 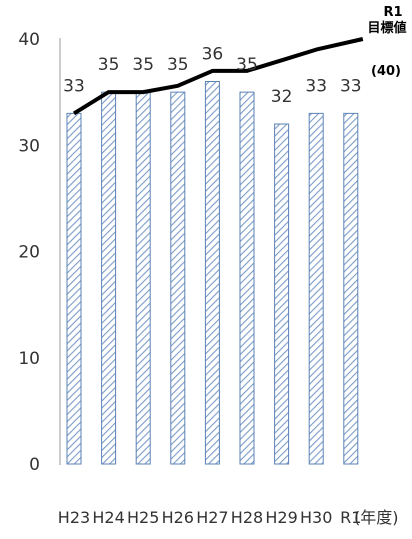 I want to click on target-label-title: 目標値, so click(x=386, y=28).